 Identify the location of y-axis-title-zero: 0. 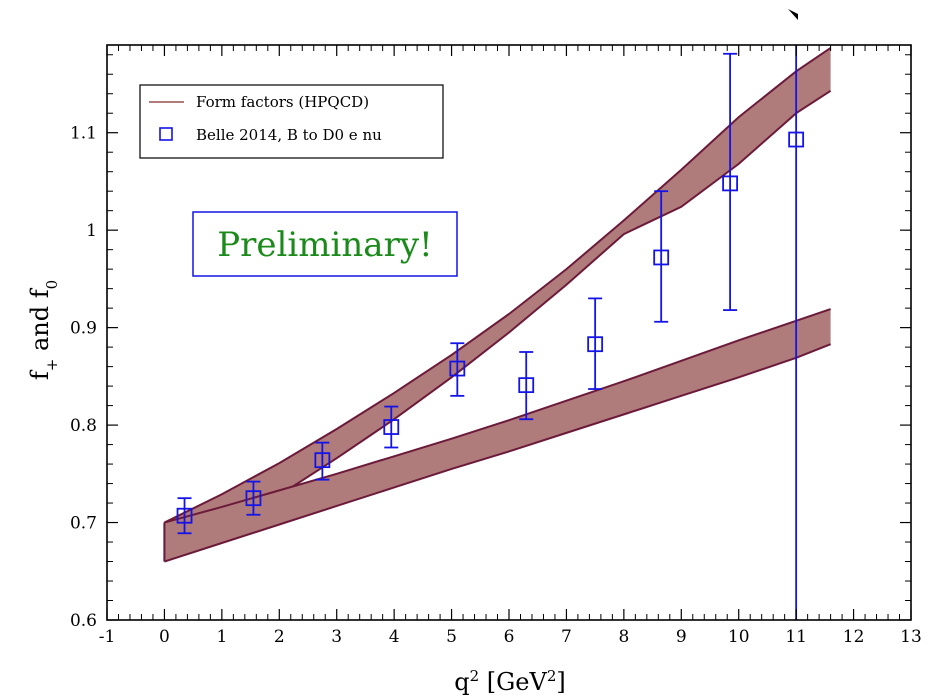
(52, 285).